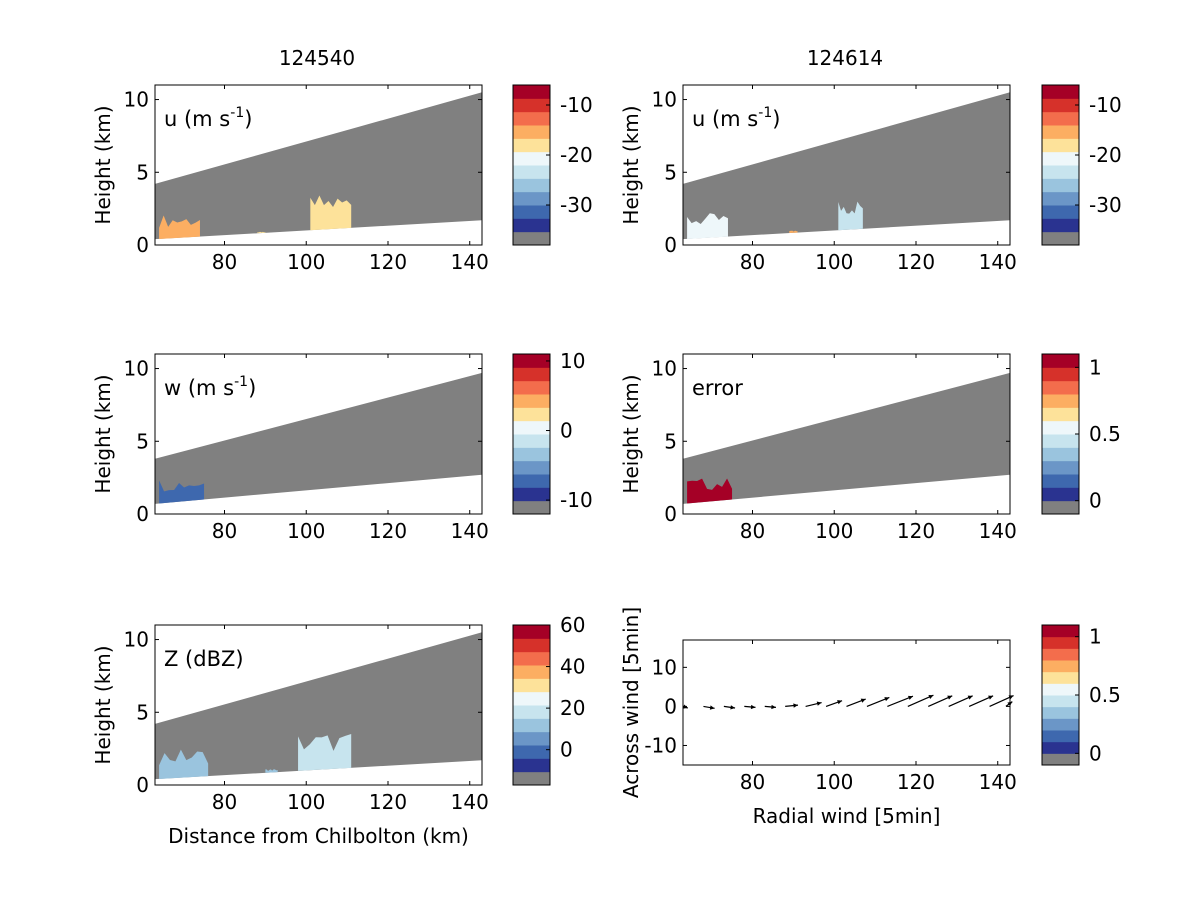 The image size is (1200, 900). What do you see at coordinates (1105, 434) in the screenshot?
I see `colorbar-tick-label: 0.5` at bounding box center [1105, 434].